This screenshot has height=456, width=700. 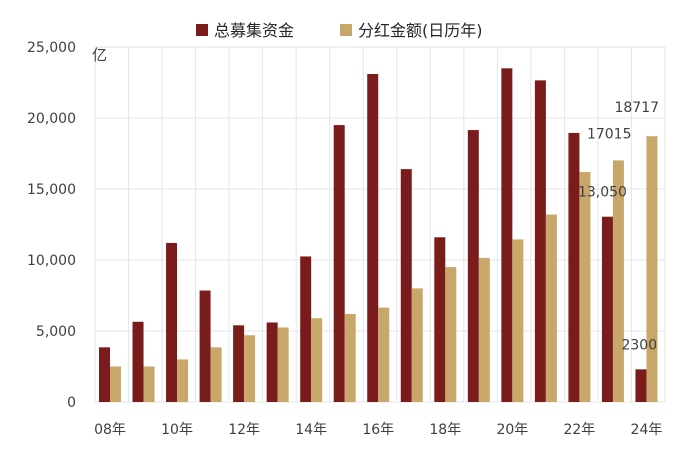 What do you see at coordinates (99, 55) in the screenshot?
I see `unit-label: 亿` at bounding box center [99, 55].